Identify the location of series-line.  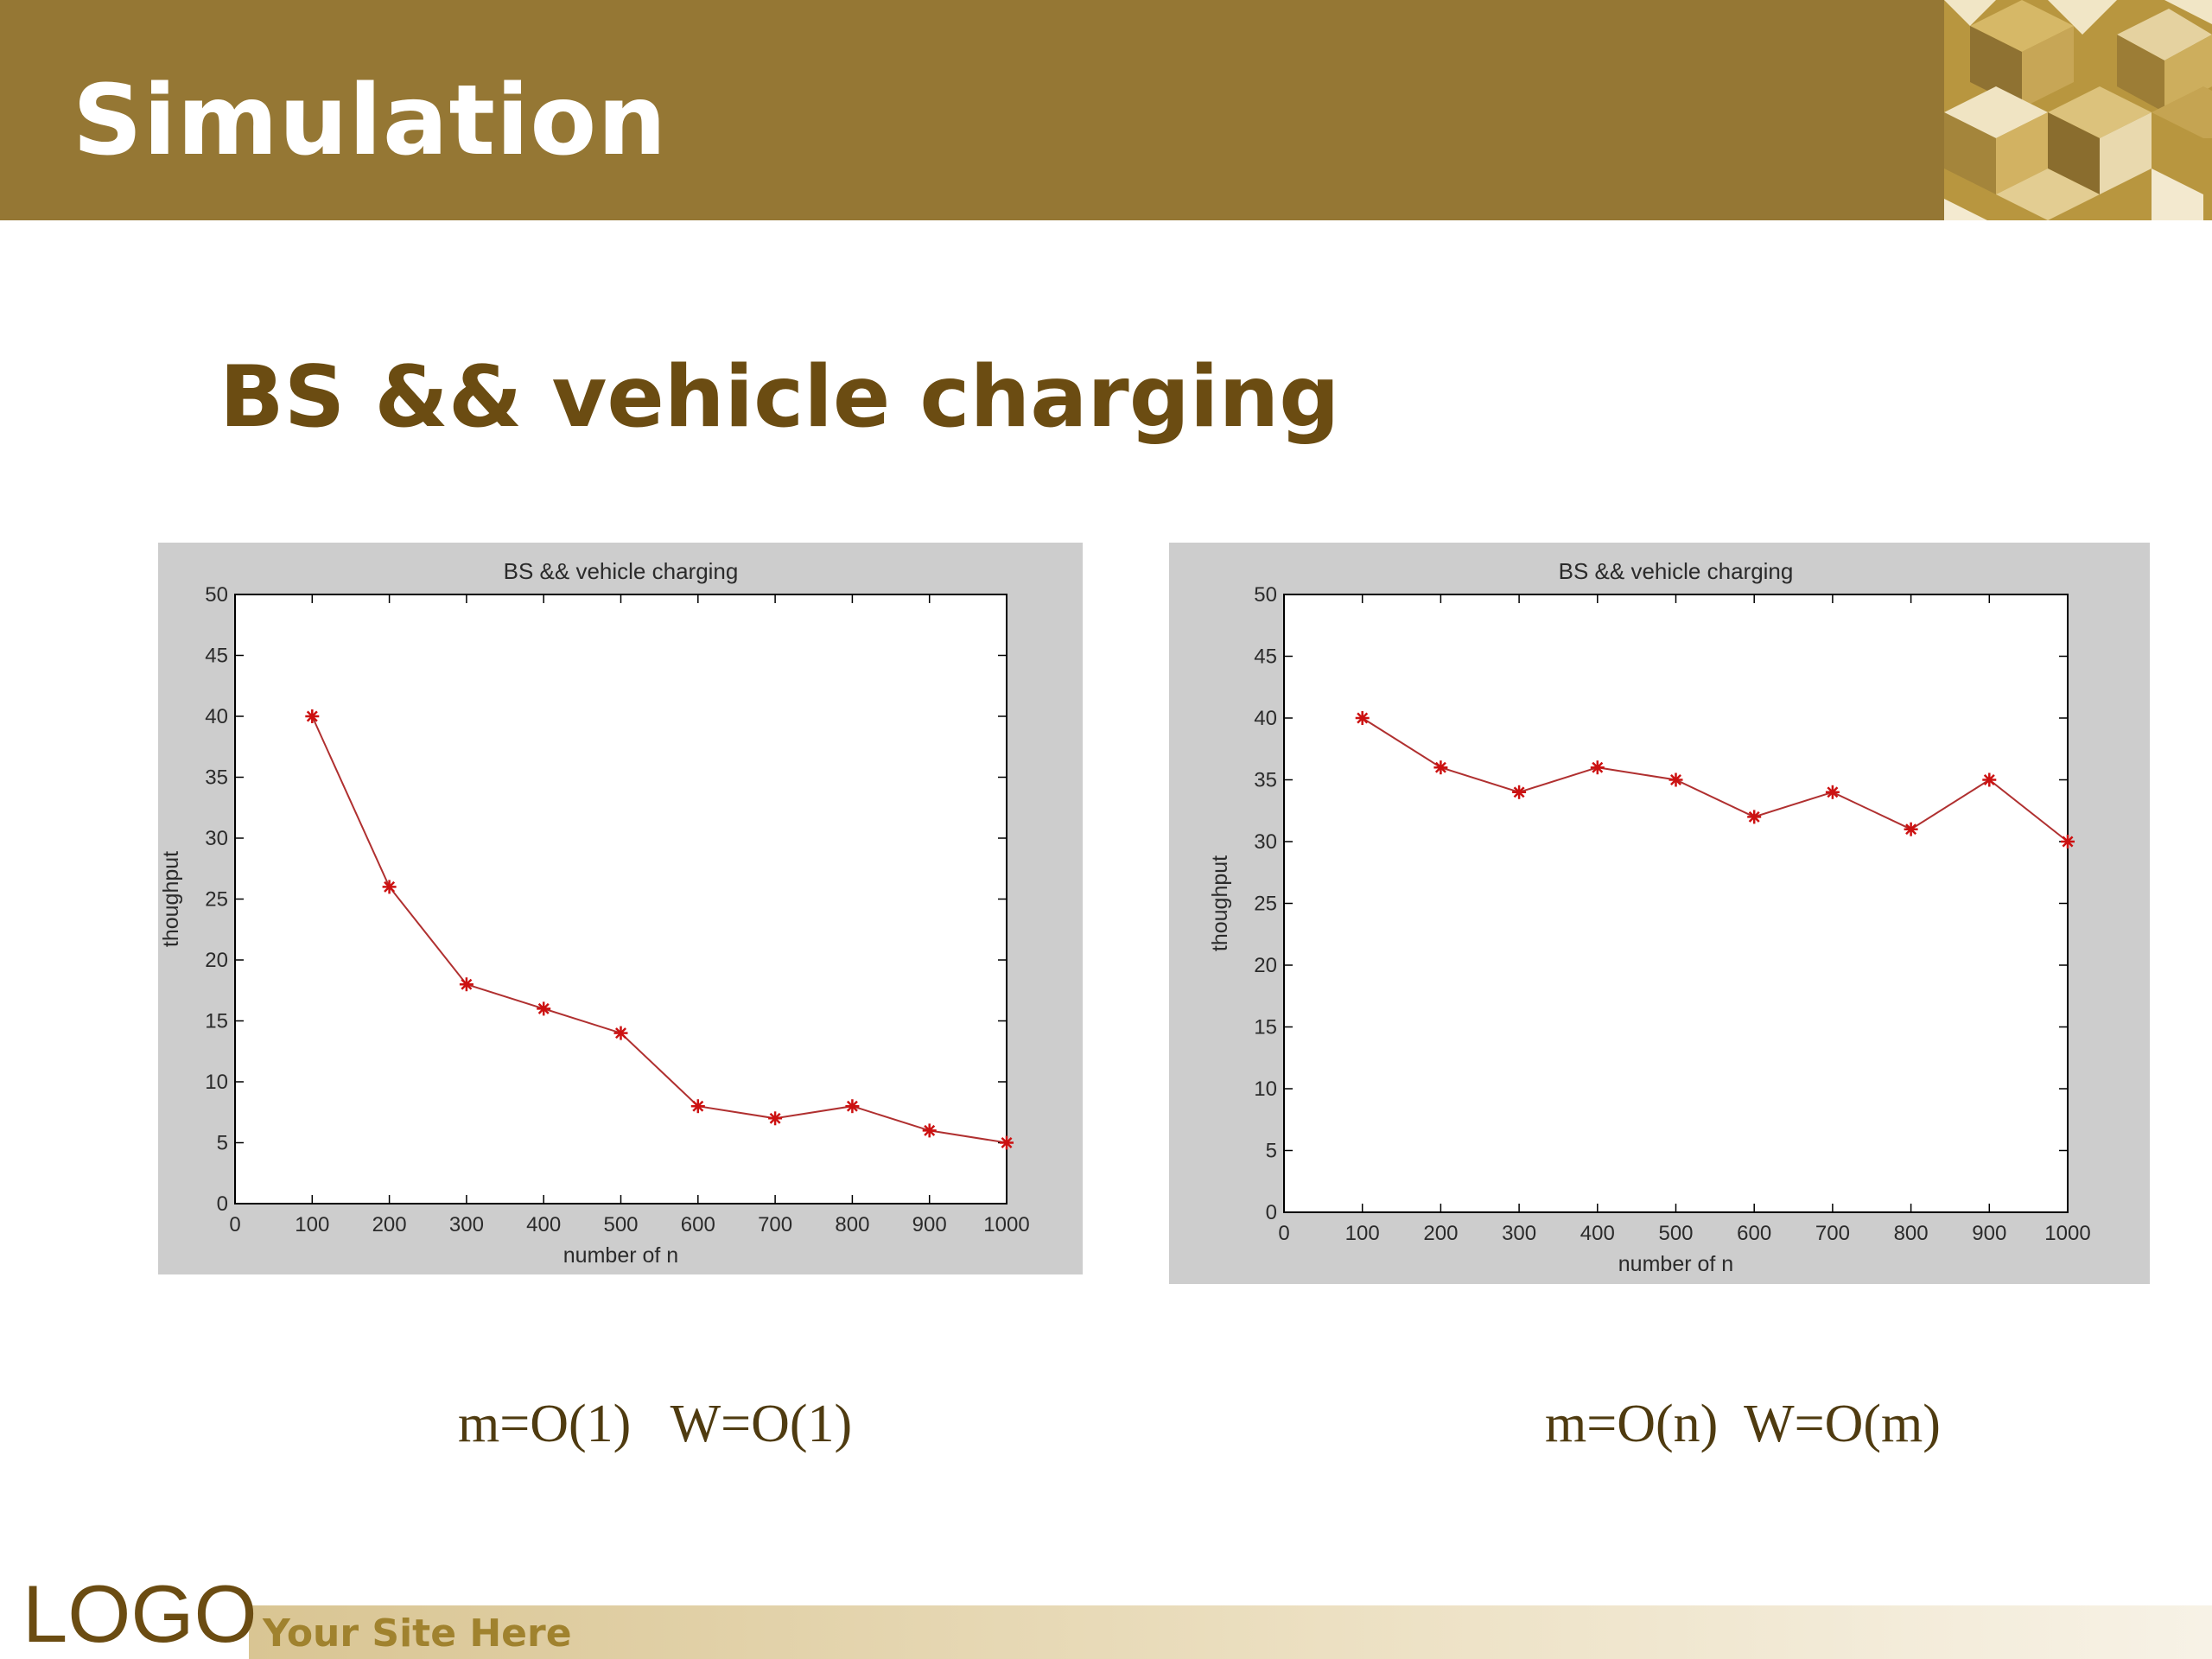
(659, 929).